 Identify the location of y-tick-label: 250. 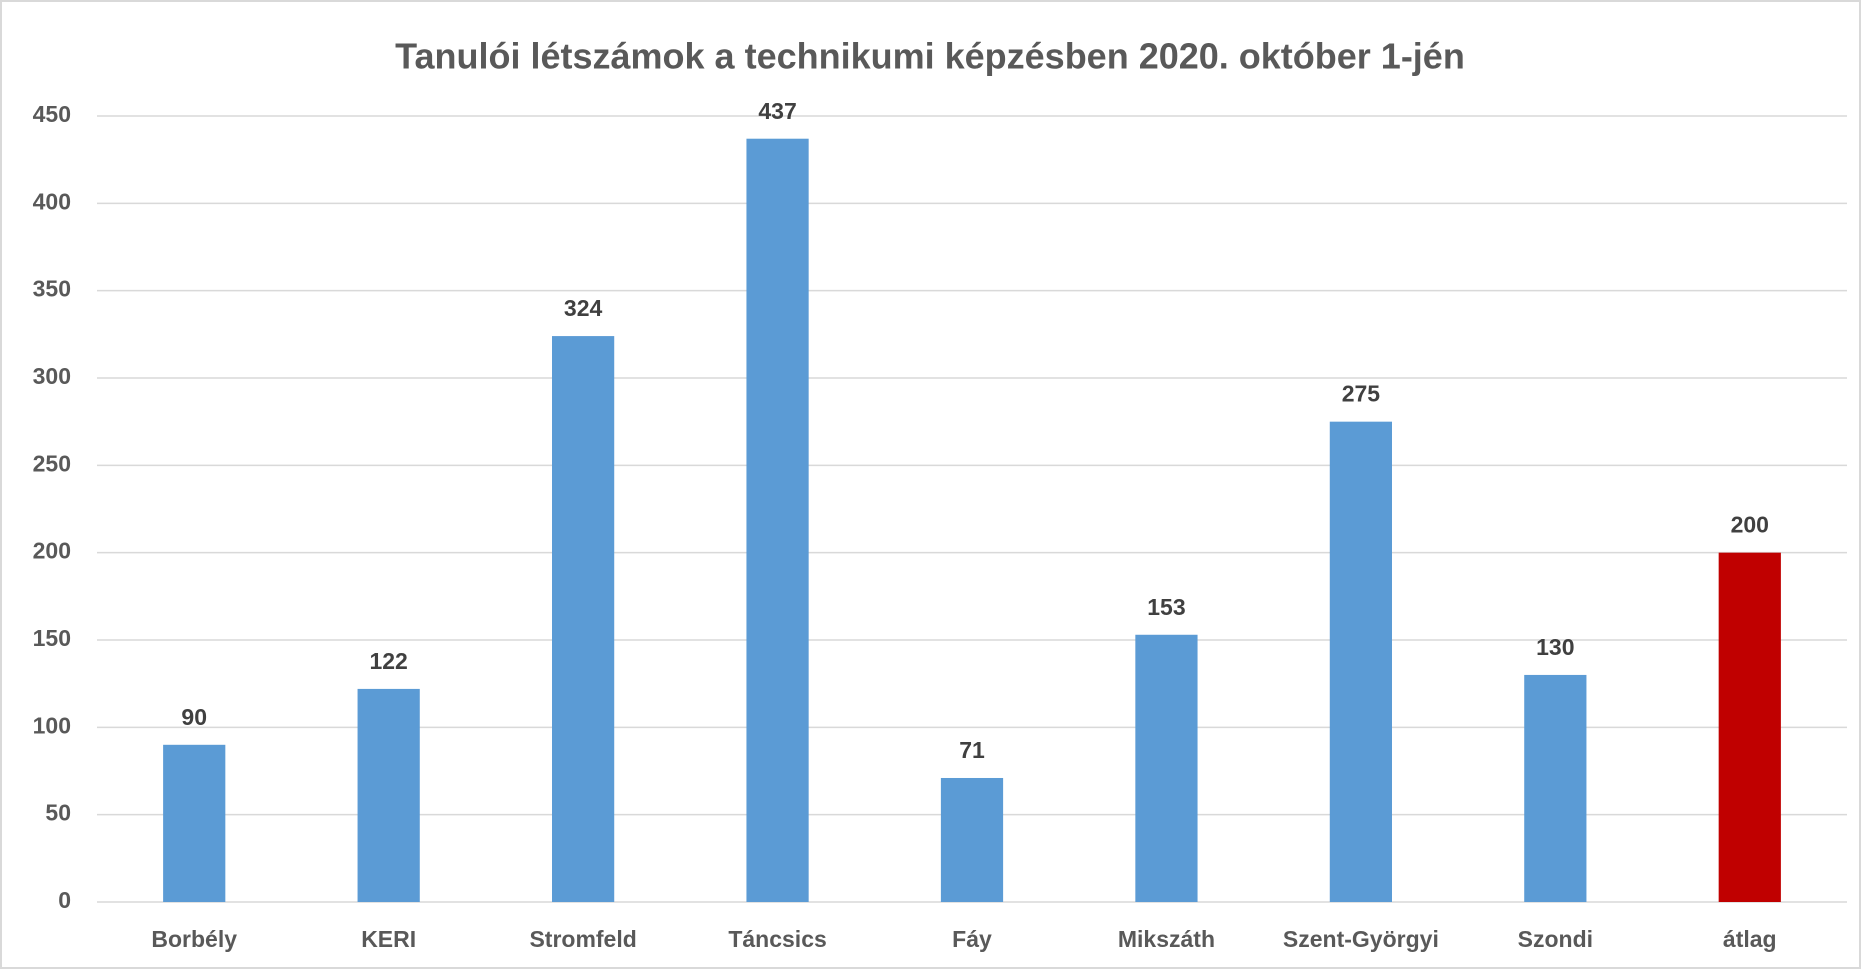
(52, 463).